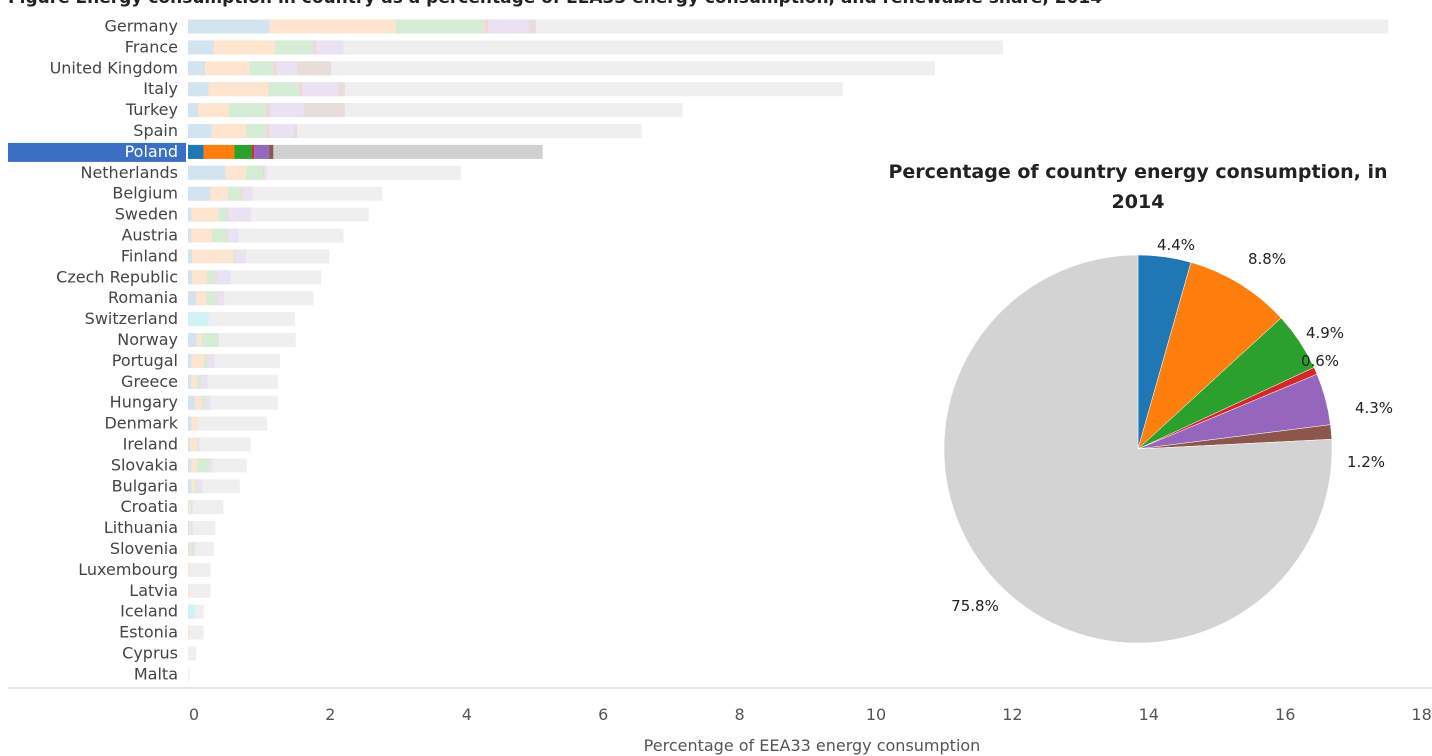 Image resolution: width=1432 pixels, height=756 pixels. Describe the element at coordinates (1421, 714) in the screenshot. I see `x-tick-label: 18` at that location.